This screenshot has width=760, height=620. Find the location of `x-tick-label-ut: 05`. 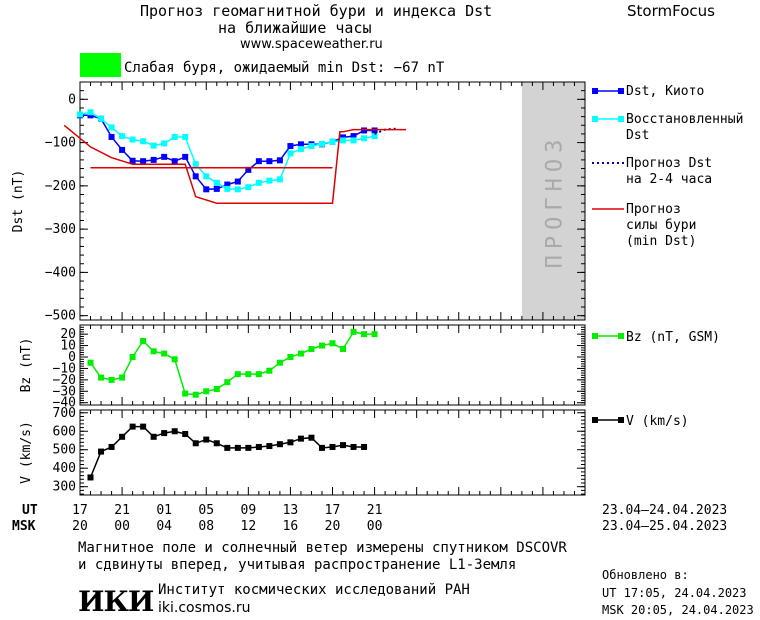

x-tick-label-ut: 05 is located at coordinates (206, 510).